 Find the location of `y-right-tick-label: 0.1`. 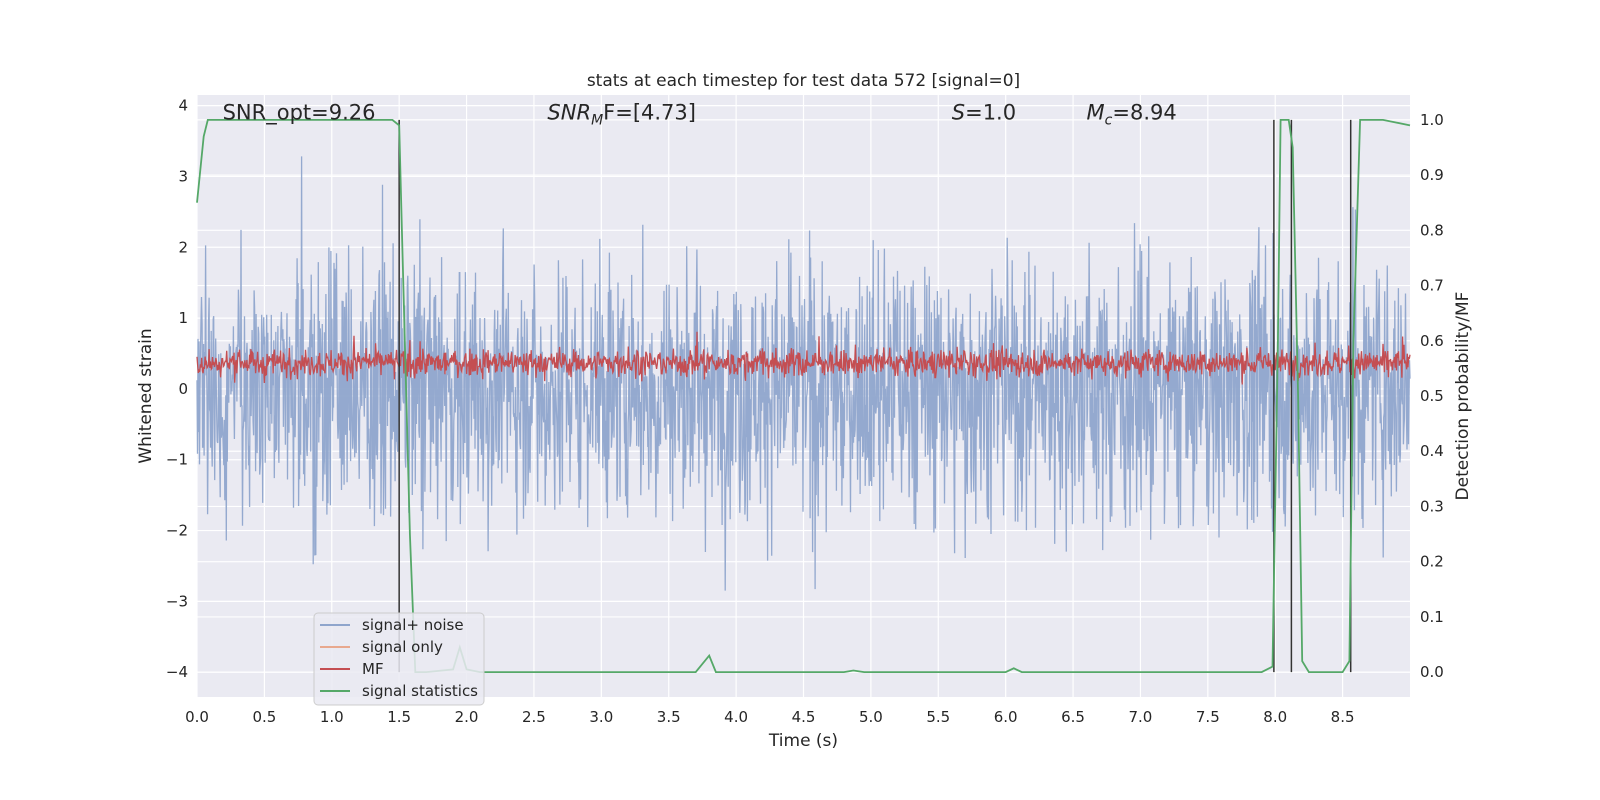

y-right-tick-label: 0.1 is located at coordinates (1432, 617).